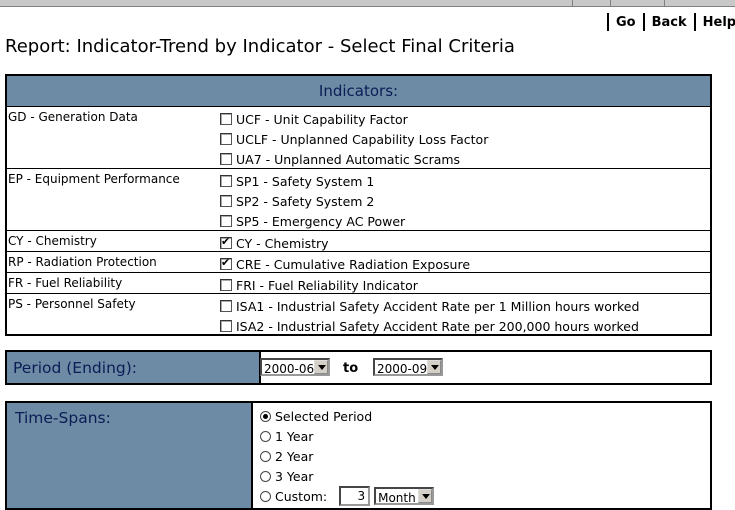  I want to click on indicator-option-sp1: SP1 - Safety System 1, so click(312, 181).